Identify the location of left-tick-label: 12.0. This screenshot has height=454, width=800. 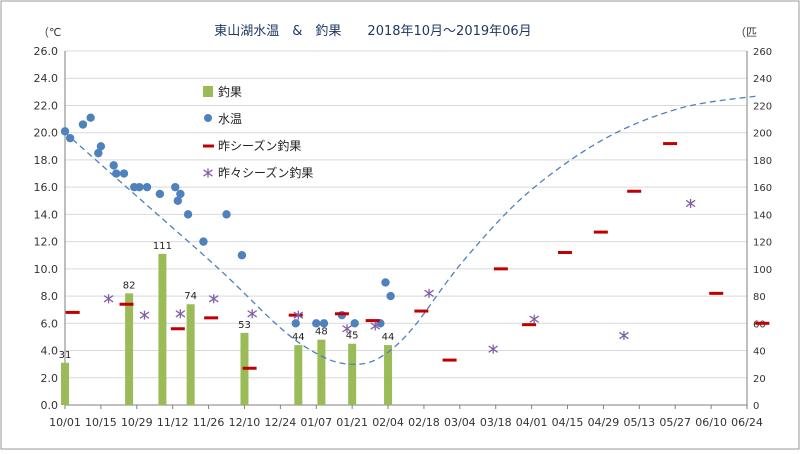
(46, 242).